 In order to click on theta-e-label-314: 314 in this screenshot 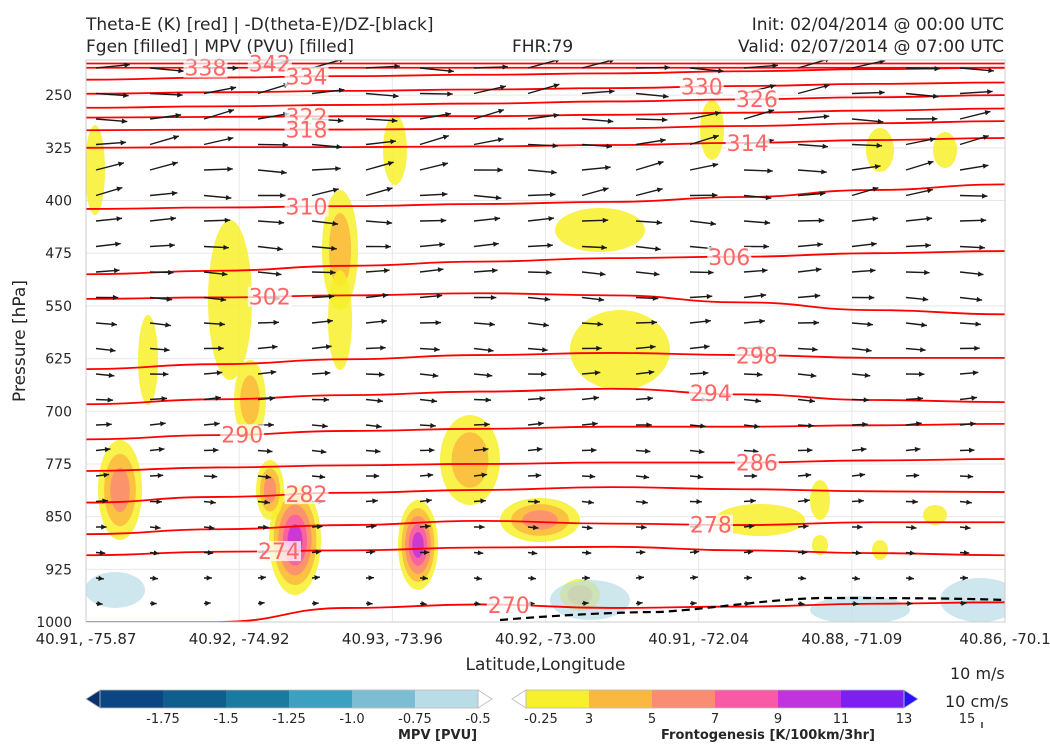, I will do `click(748, 144)`.